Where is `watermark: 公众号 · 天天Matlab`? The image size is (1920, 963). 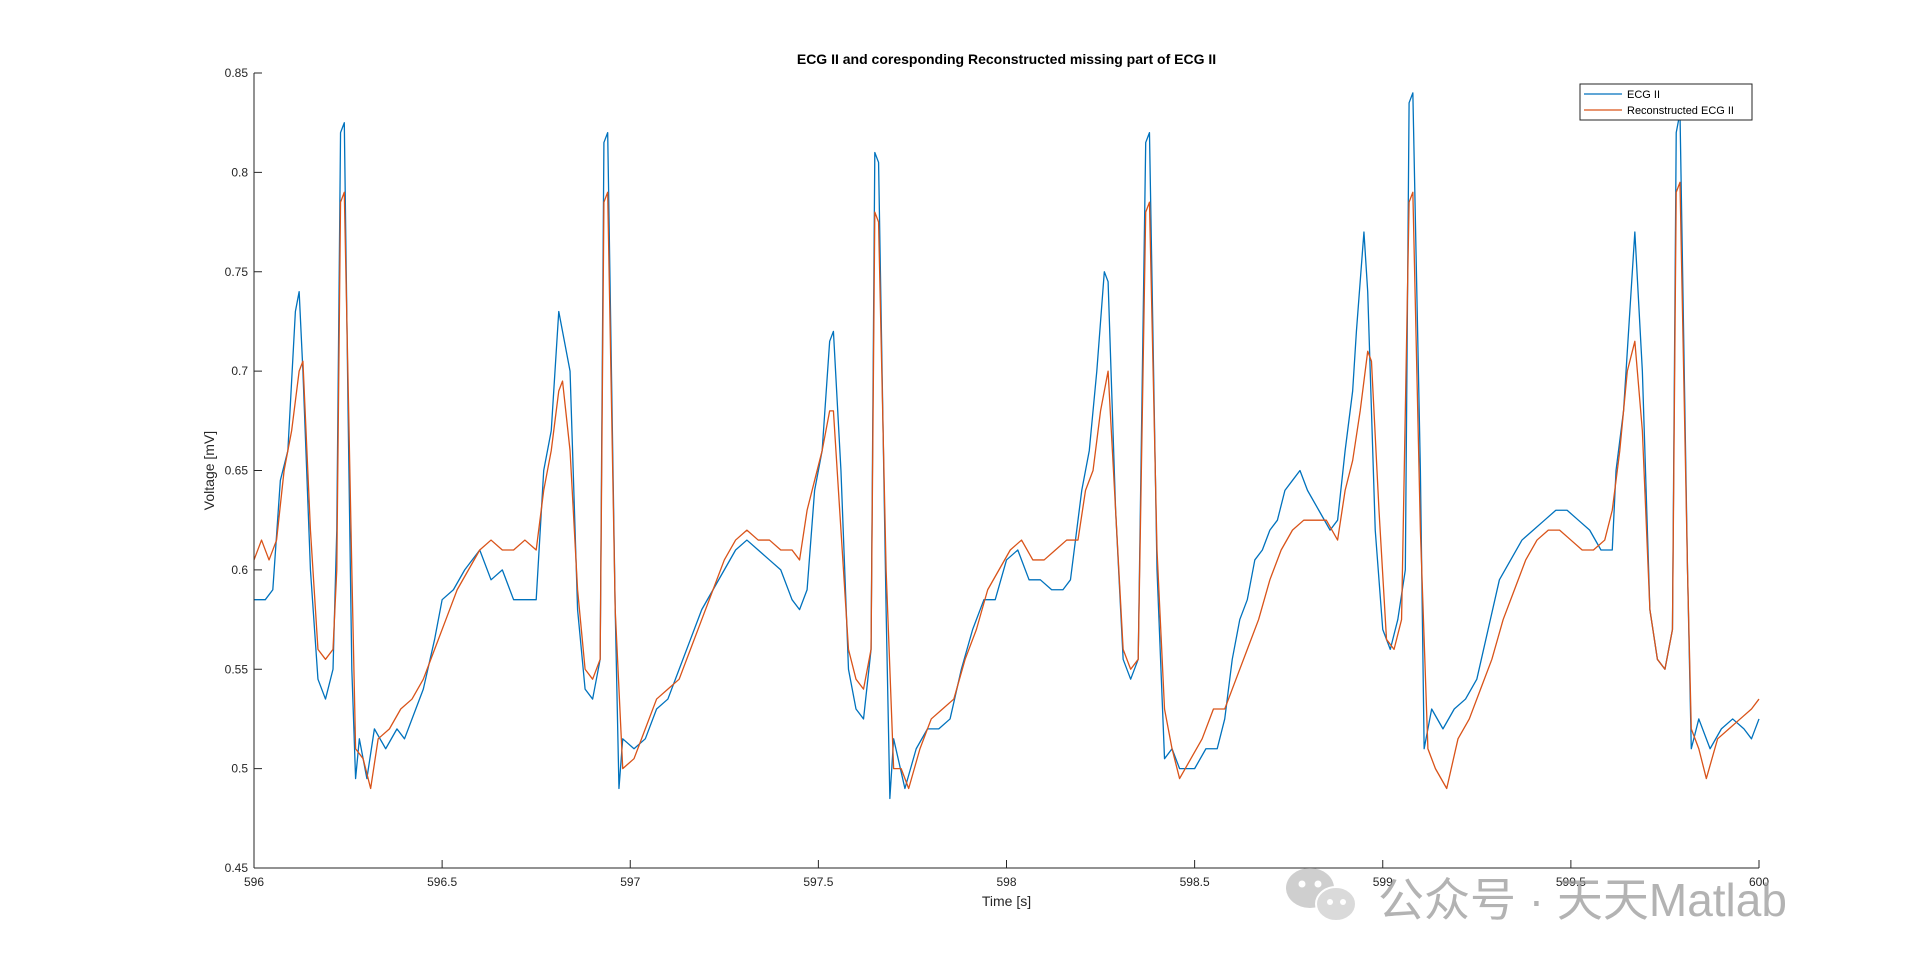
watermark: 公众号 · 天天Matlab is located at coordinates (1536, 897).